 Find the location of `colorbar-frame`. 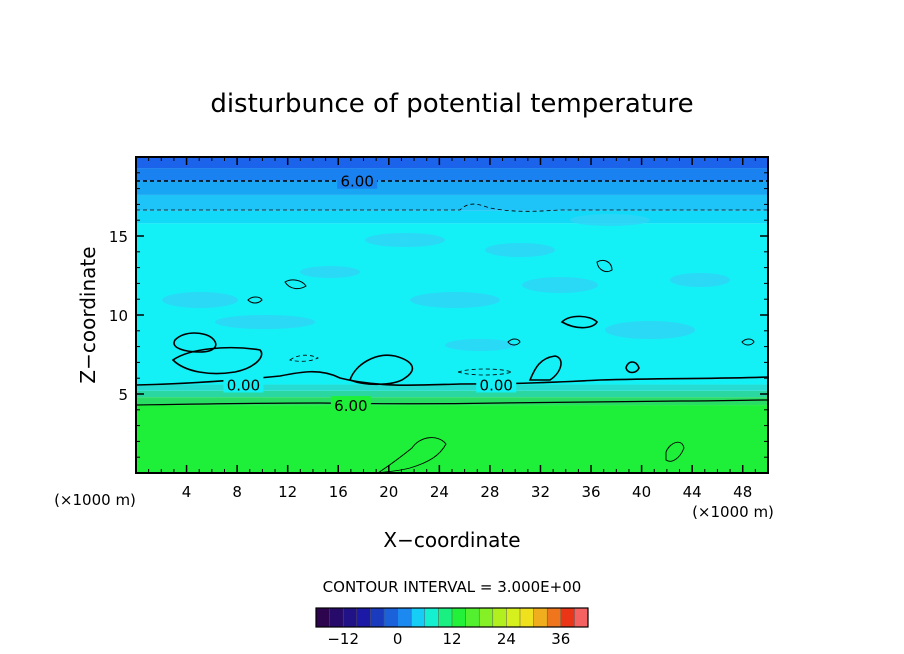

colorbar-frame is located at coordinates (452, 617).